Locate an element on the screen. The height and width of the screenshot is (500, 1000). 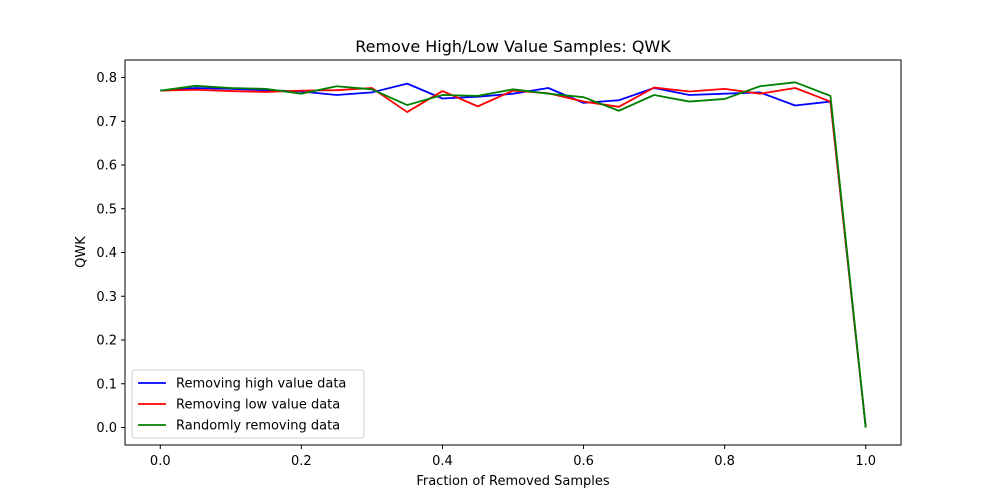
chart-title: Remove High/Low Value Samples: QWK is located at coordinates (513, 46).